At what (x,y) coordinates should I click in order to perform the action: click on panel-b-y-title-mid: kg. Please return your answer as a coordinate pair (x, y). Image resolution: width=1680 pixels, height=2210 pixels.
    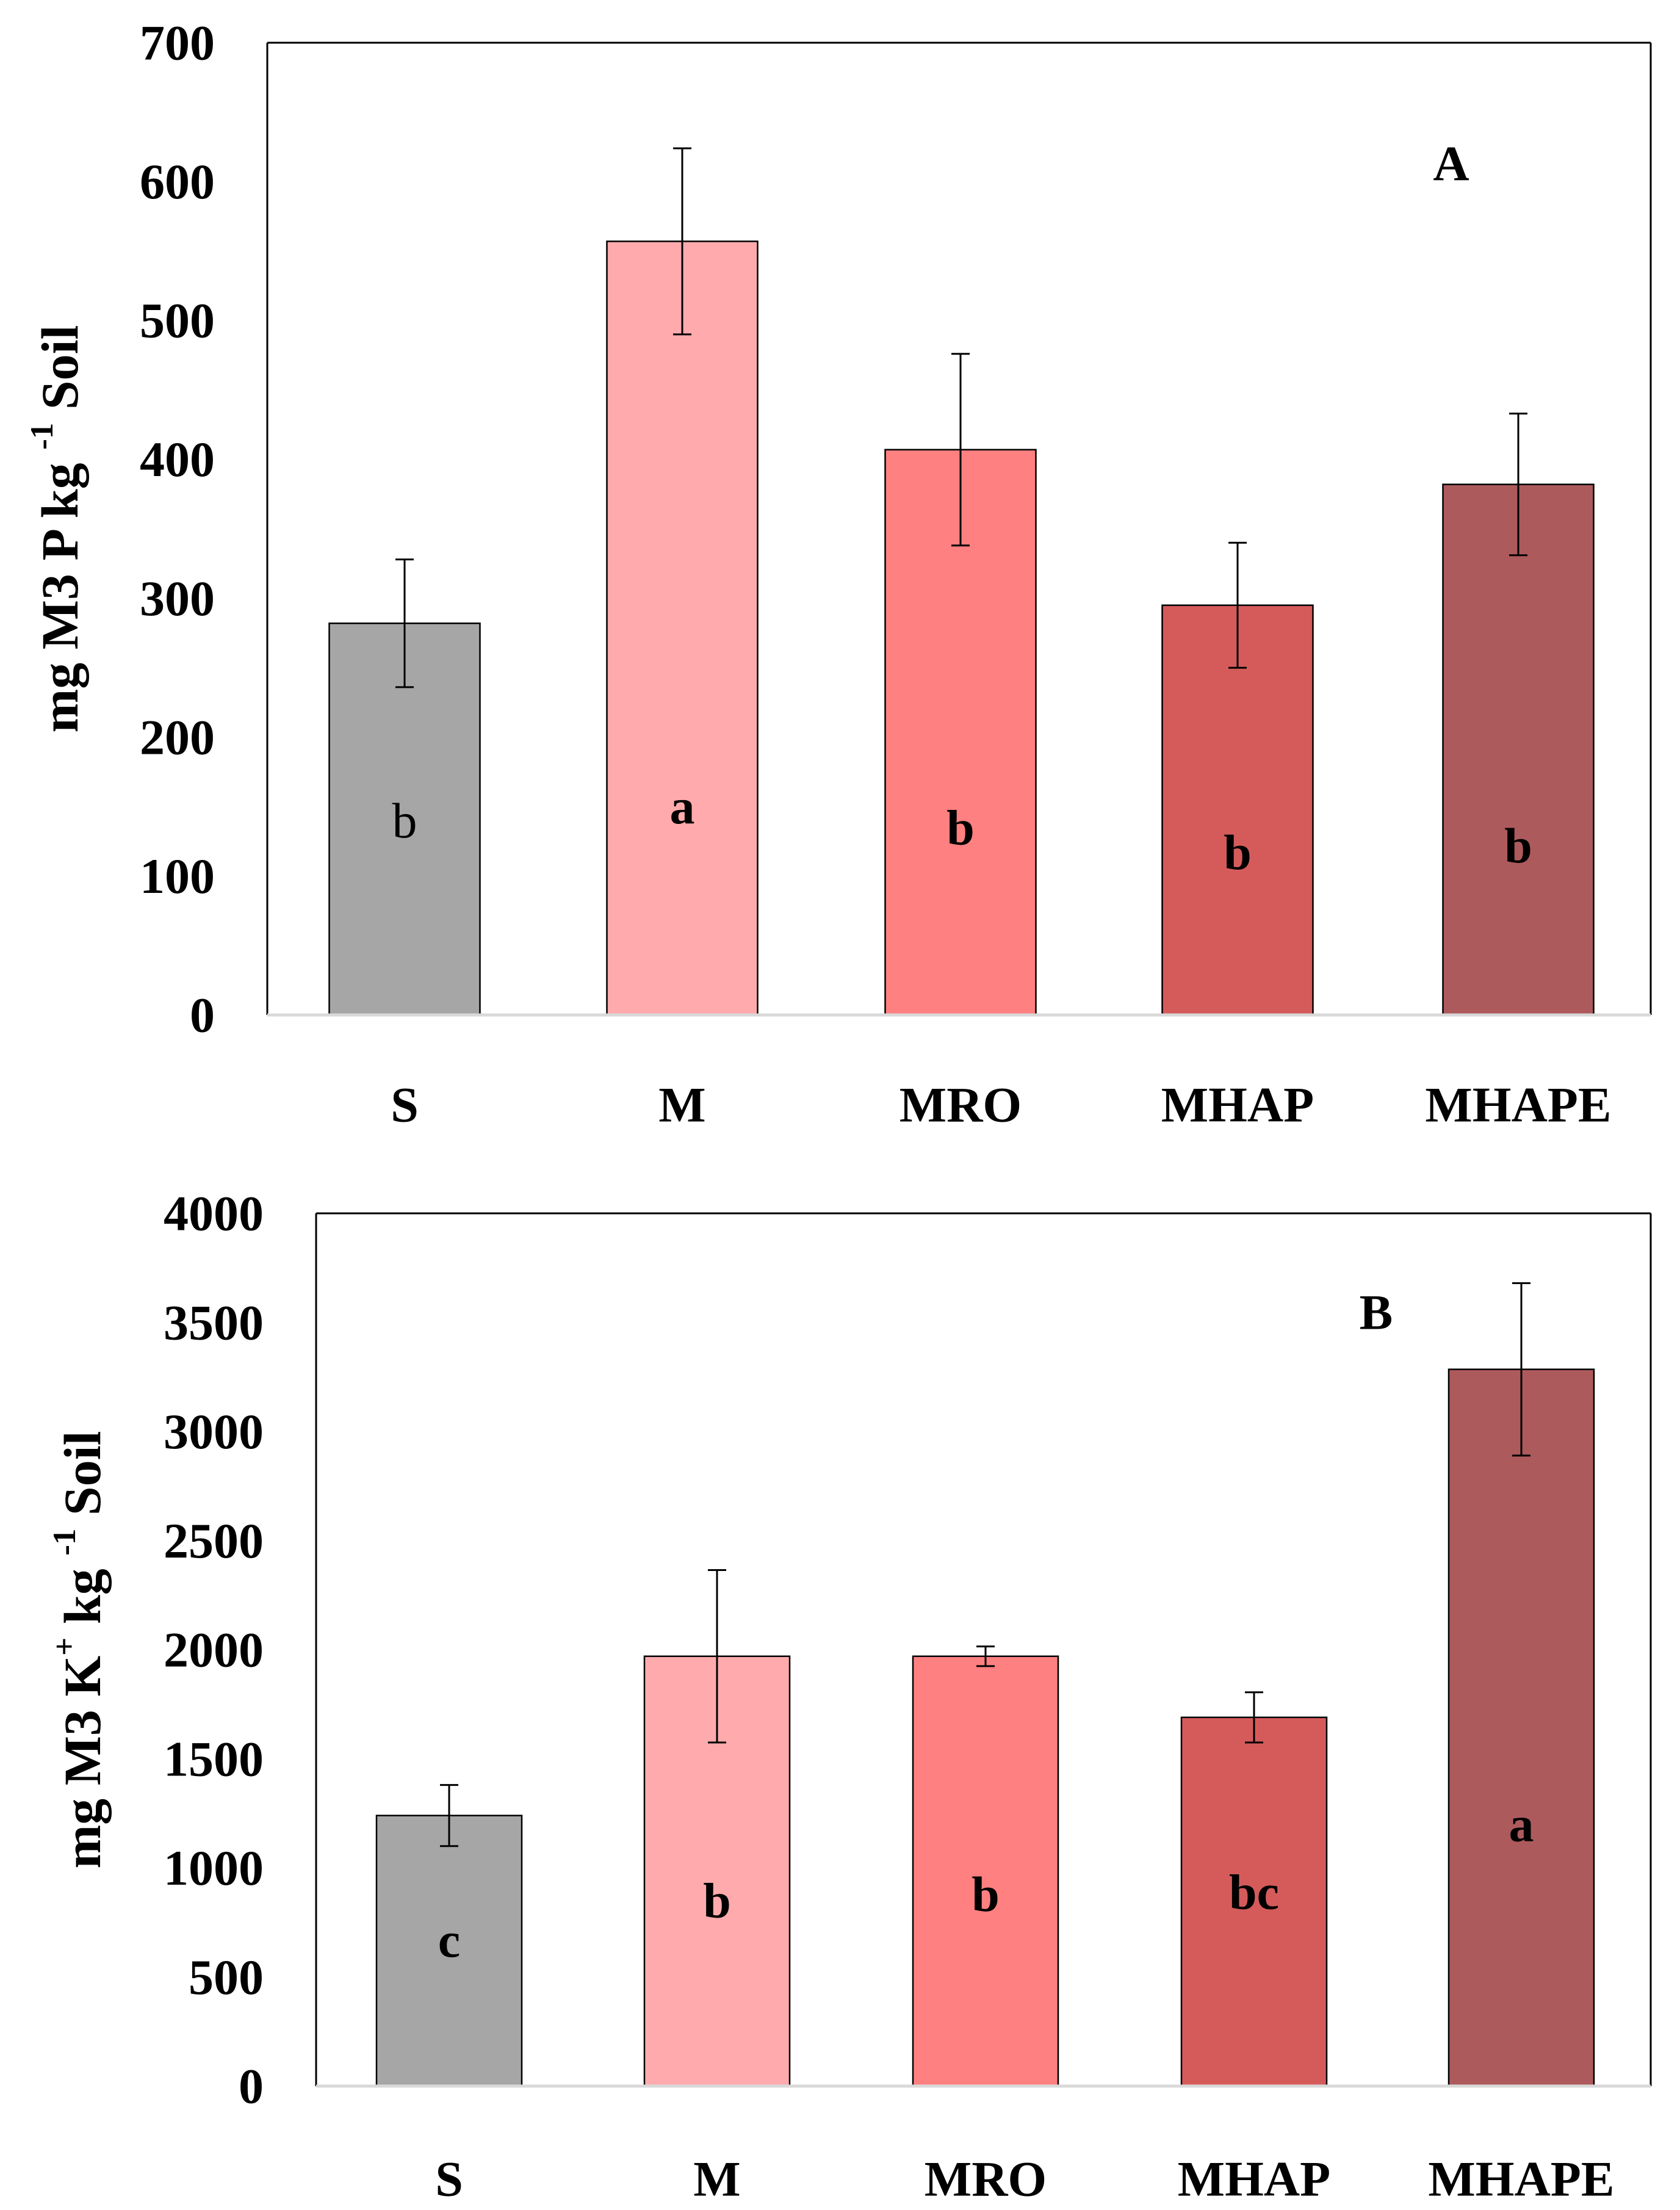
    Looking at the image, I should click on (82, 1597).